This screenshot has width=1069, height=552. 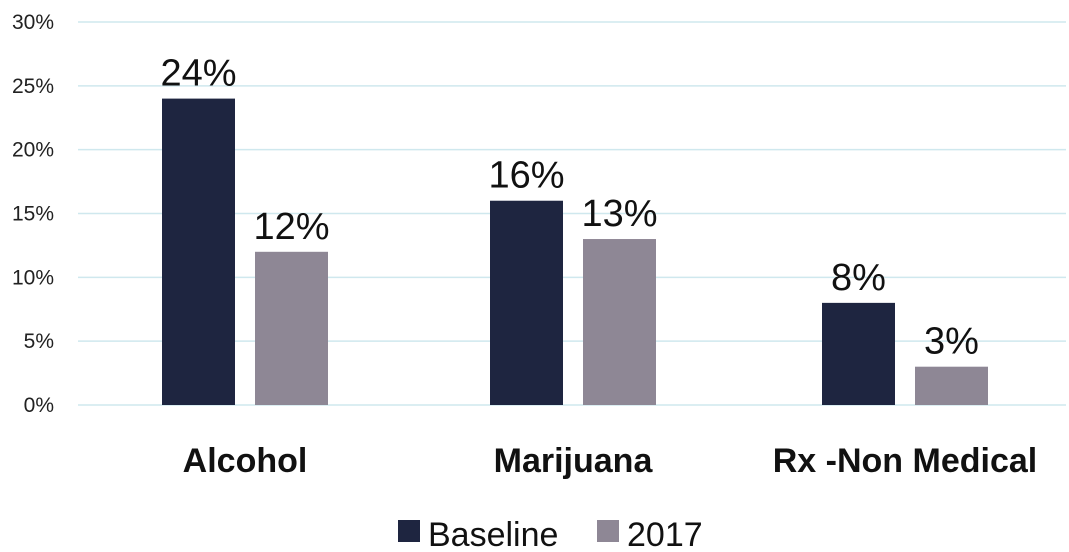 I want to click on category-label-alcohol: Alcohol, so click(x=245, y=461).